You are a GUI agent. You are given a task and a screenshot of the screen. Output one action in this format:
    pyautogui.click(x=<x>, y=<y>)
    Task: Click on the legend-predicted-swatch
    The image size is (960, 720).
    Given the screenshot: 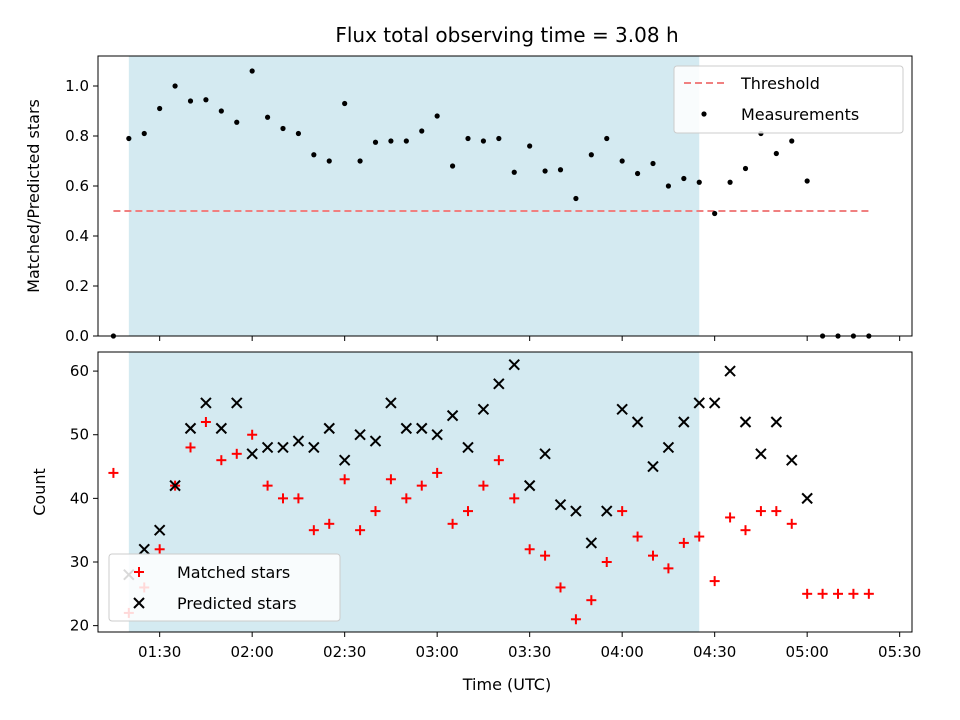 What is the action you would take?
    pyautogui.click(x=139, y=603)
    